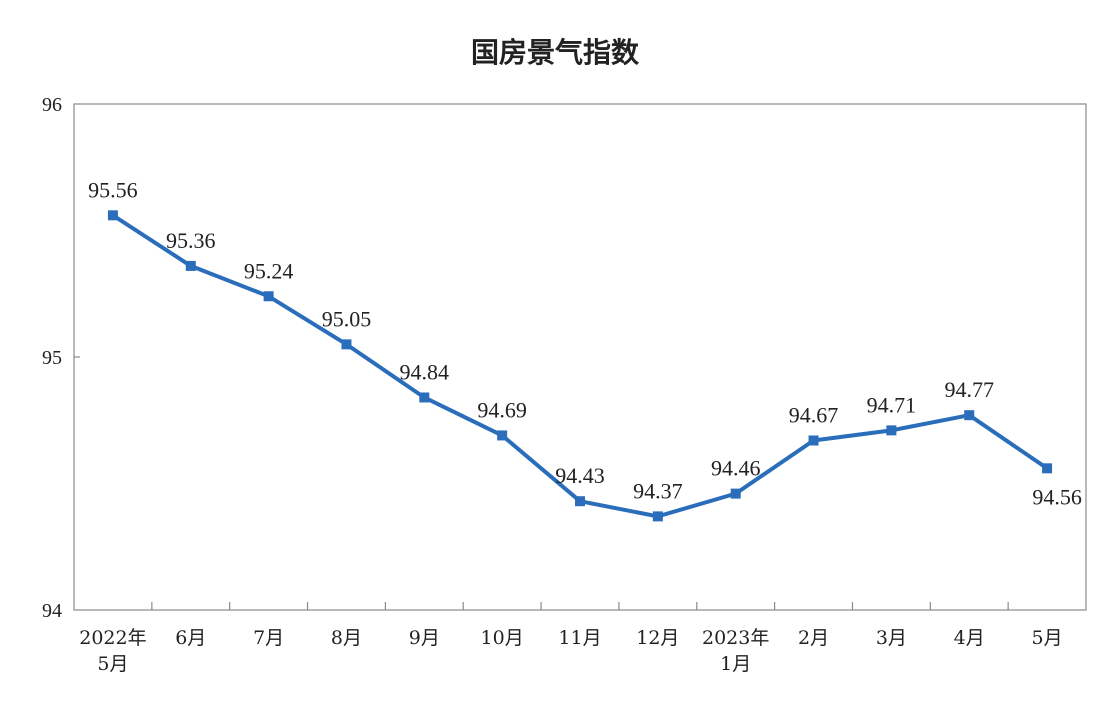  Describe the element at coordinates (735, 664) in the screenshot. I see `x-tick-label-line: 1月` at that location.